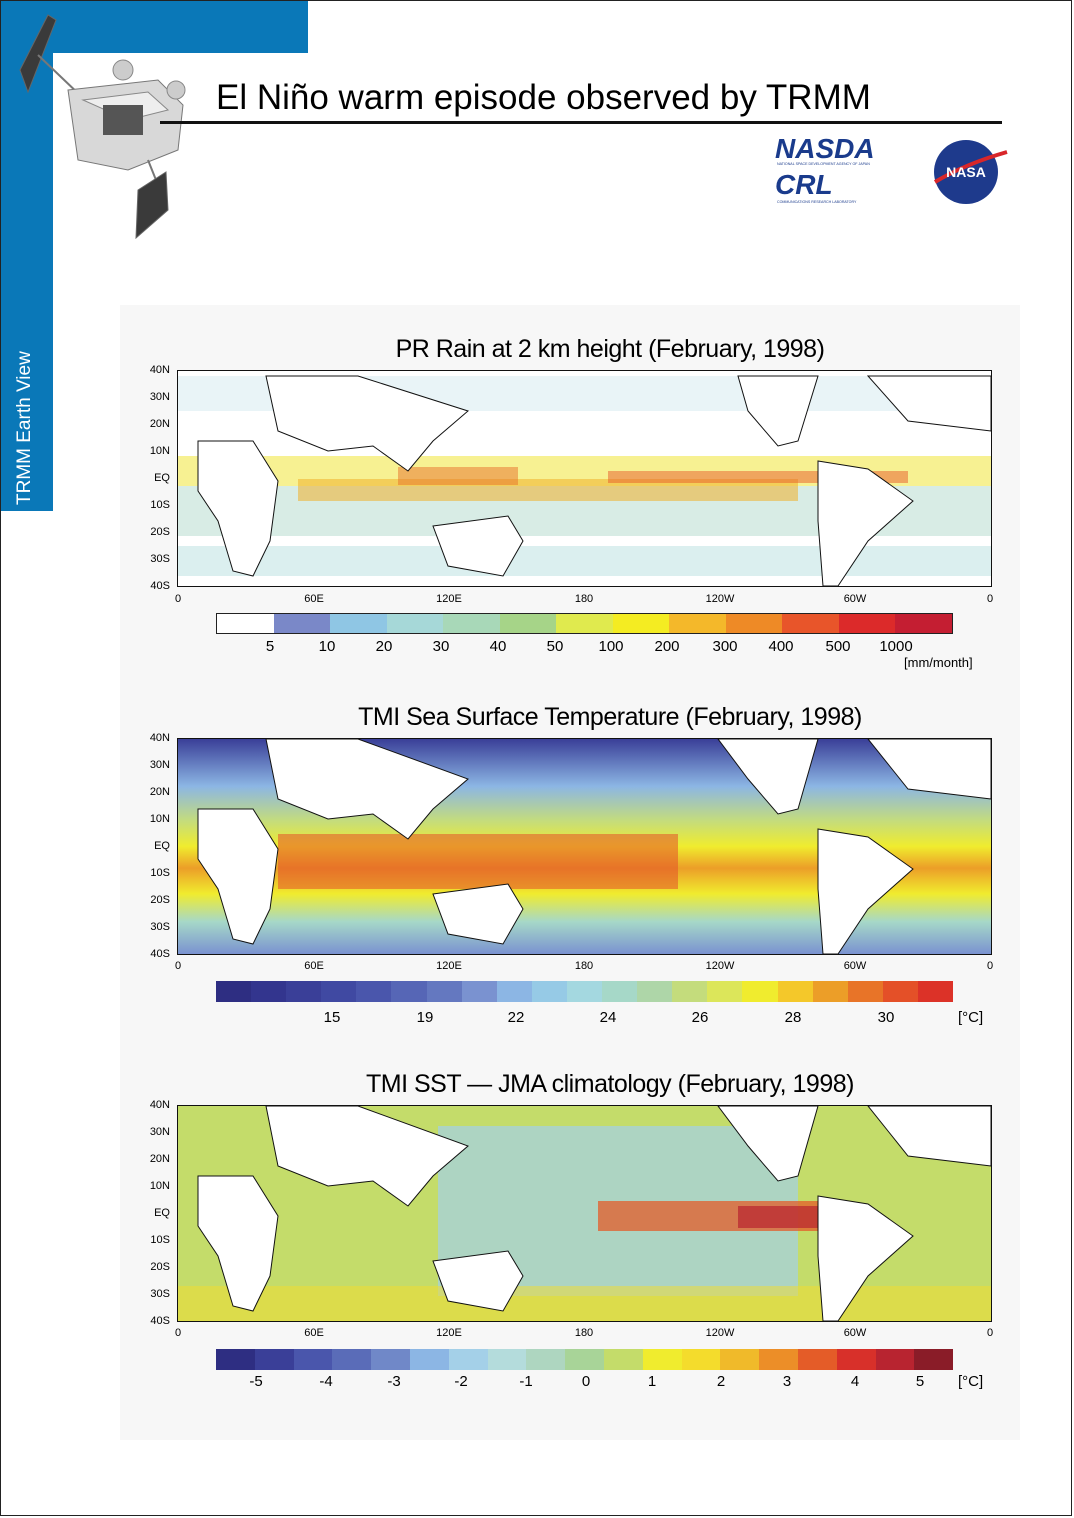 The height and width of the screenshot is (1518, 1074). Describe the element at coordinates (793, 1017) in the screenshot. I see `colorbar-tick: 28` at that location.